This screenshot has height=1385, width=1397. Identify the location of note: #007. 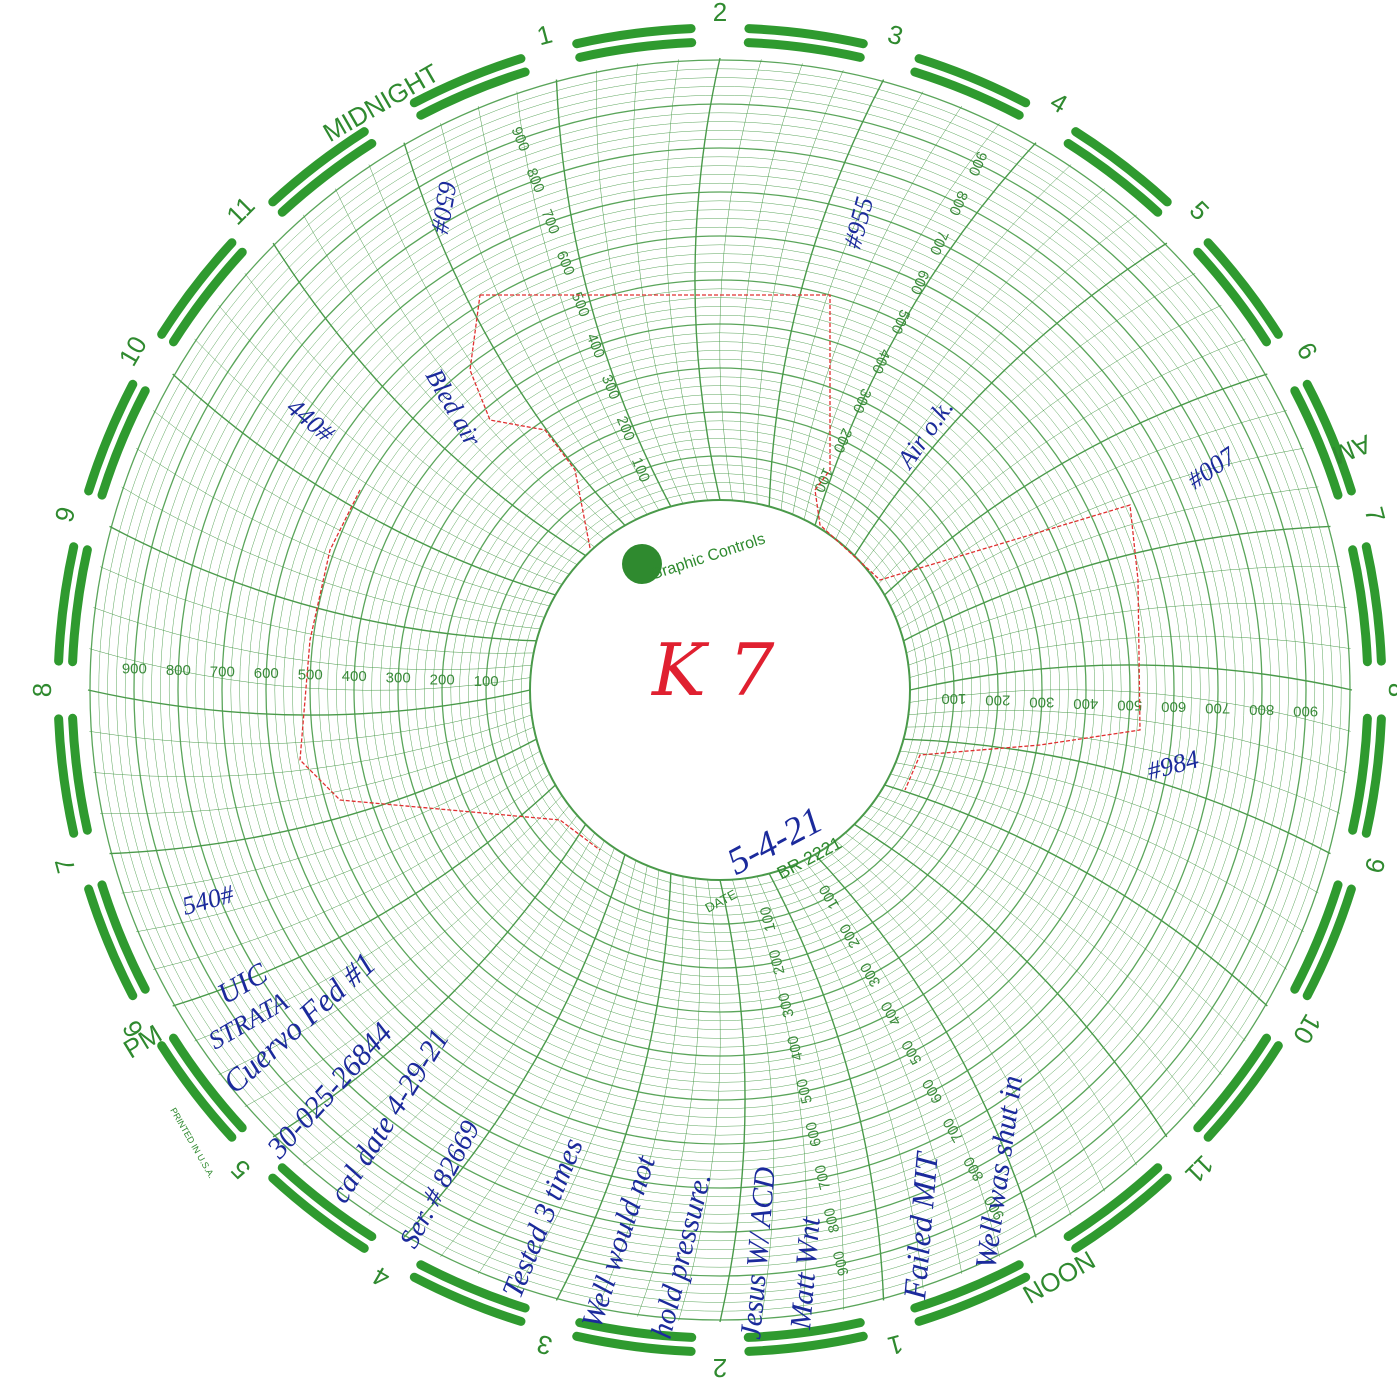
(1212, 468).